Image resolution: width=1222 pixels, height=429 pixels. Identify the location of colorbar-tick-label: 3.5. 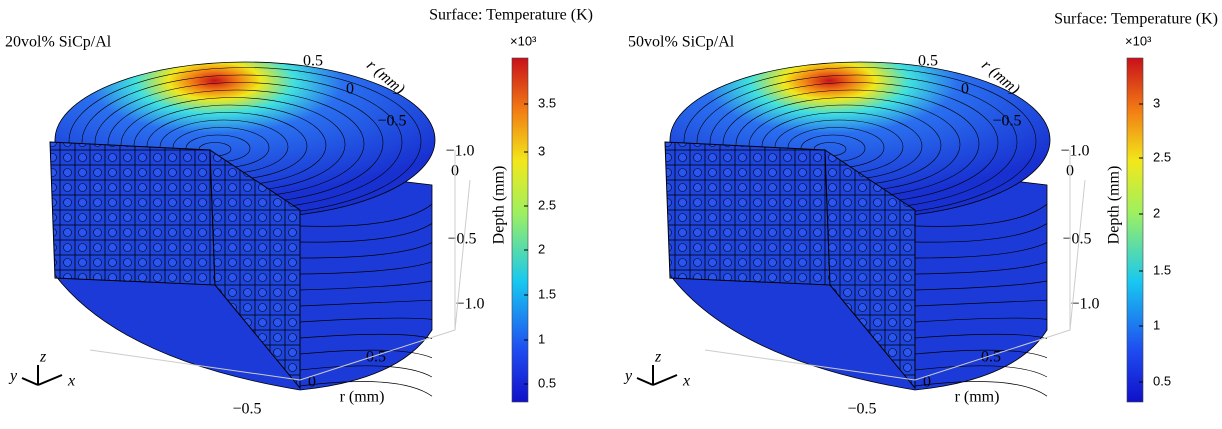
(547, 102).